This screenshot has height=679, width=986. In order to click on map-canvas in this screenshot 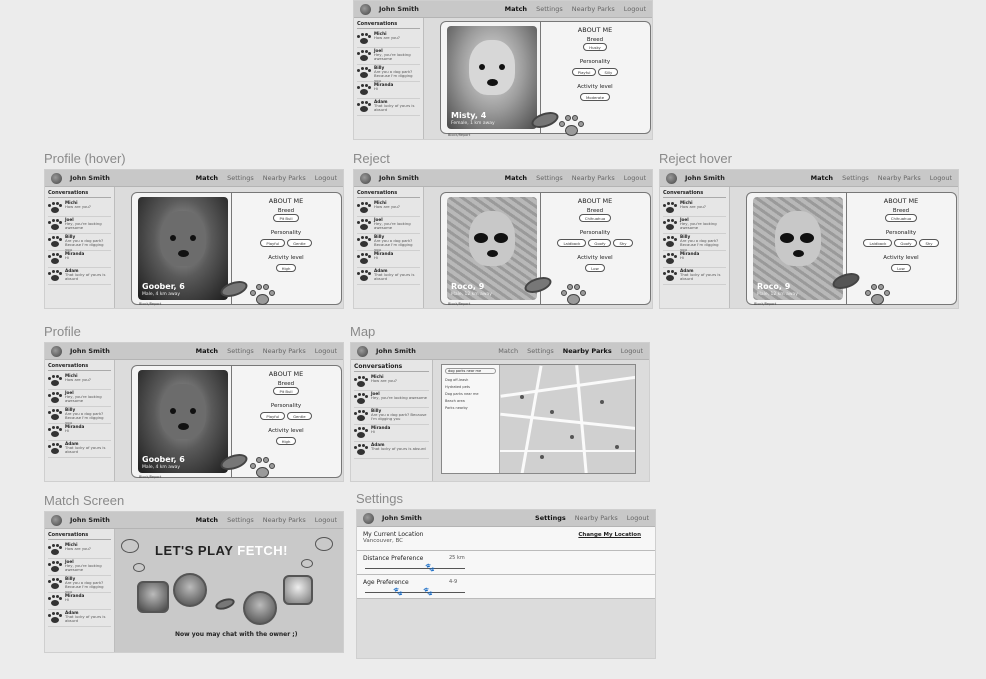, I will do `click(567, 419)`.